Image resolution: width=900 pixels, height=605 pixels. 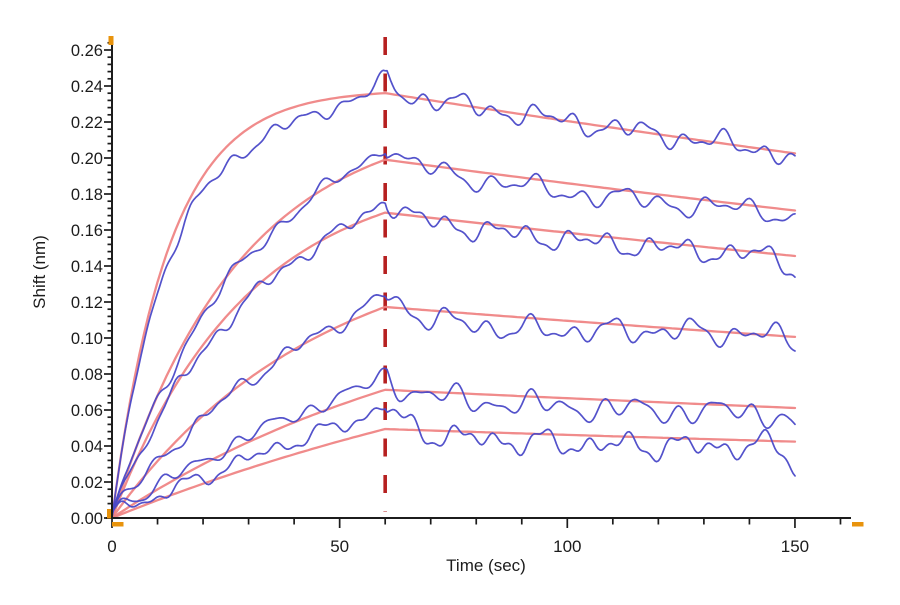 I want to click on y-tick-label: 0.06, so click(x=87, y=411).